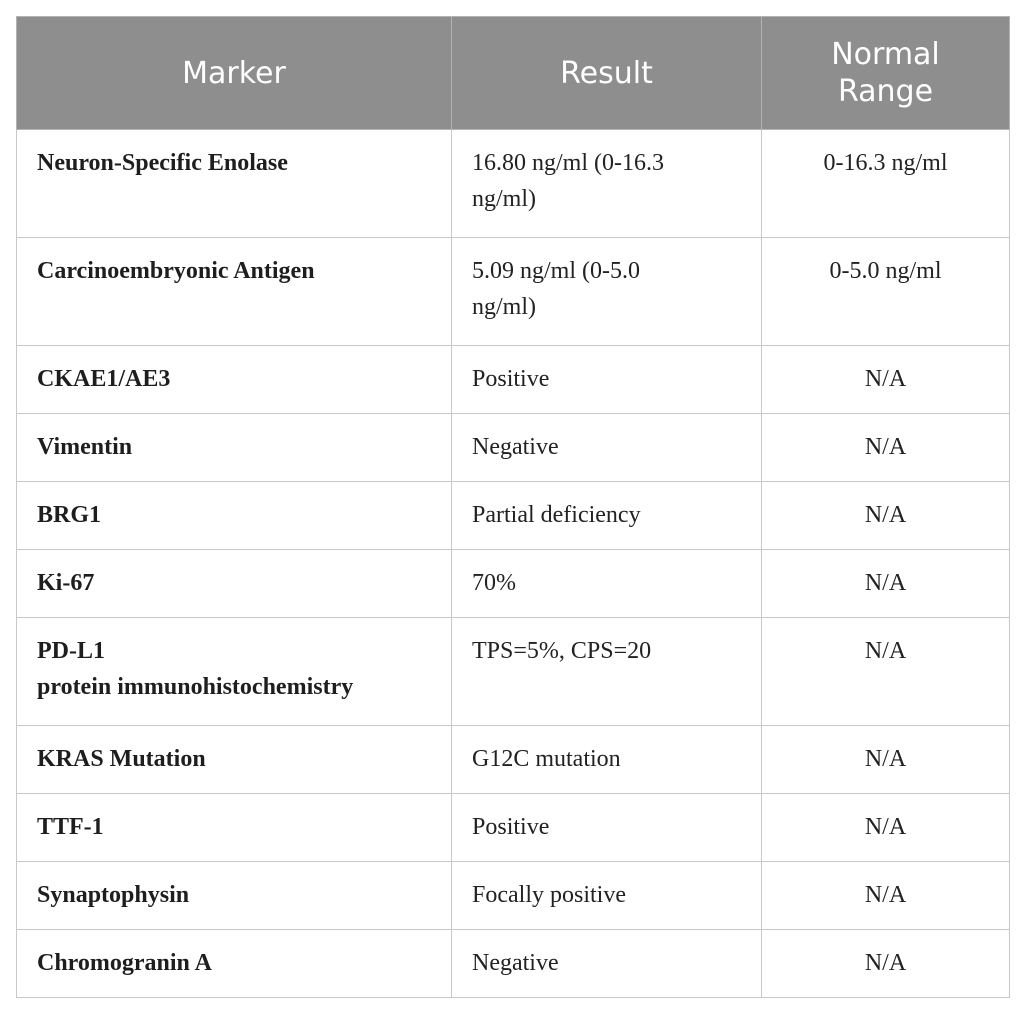 Image resolution: width=1025 pixels, height=1017 pixels. Describe the element at coordinates (234, 515) in the screenshot. I see `marker-cell: BRG1` at that location.